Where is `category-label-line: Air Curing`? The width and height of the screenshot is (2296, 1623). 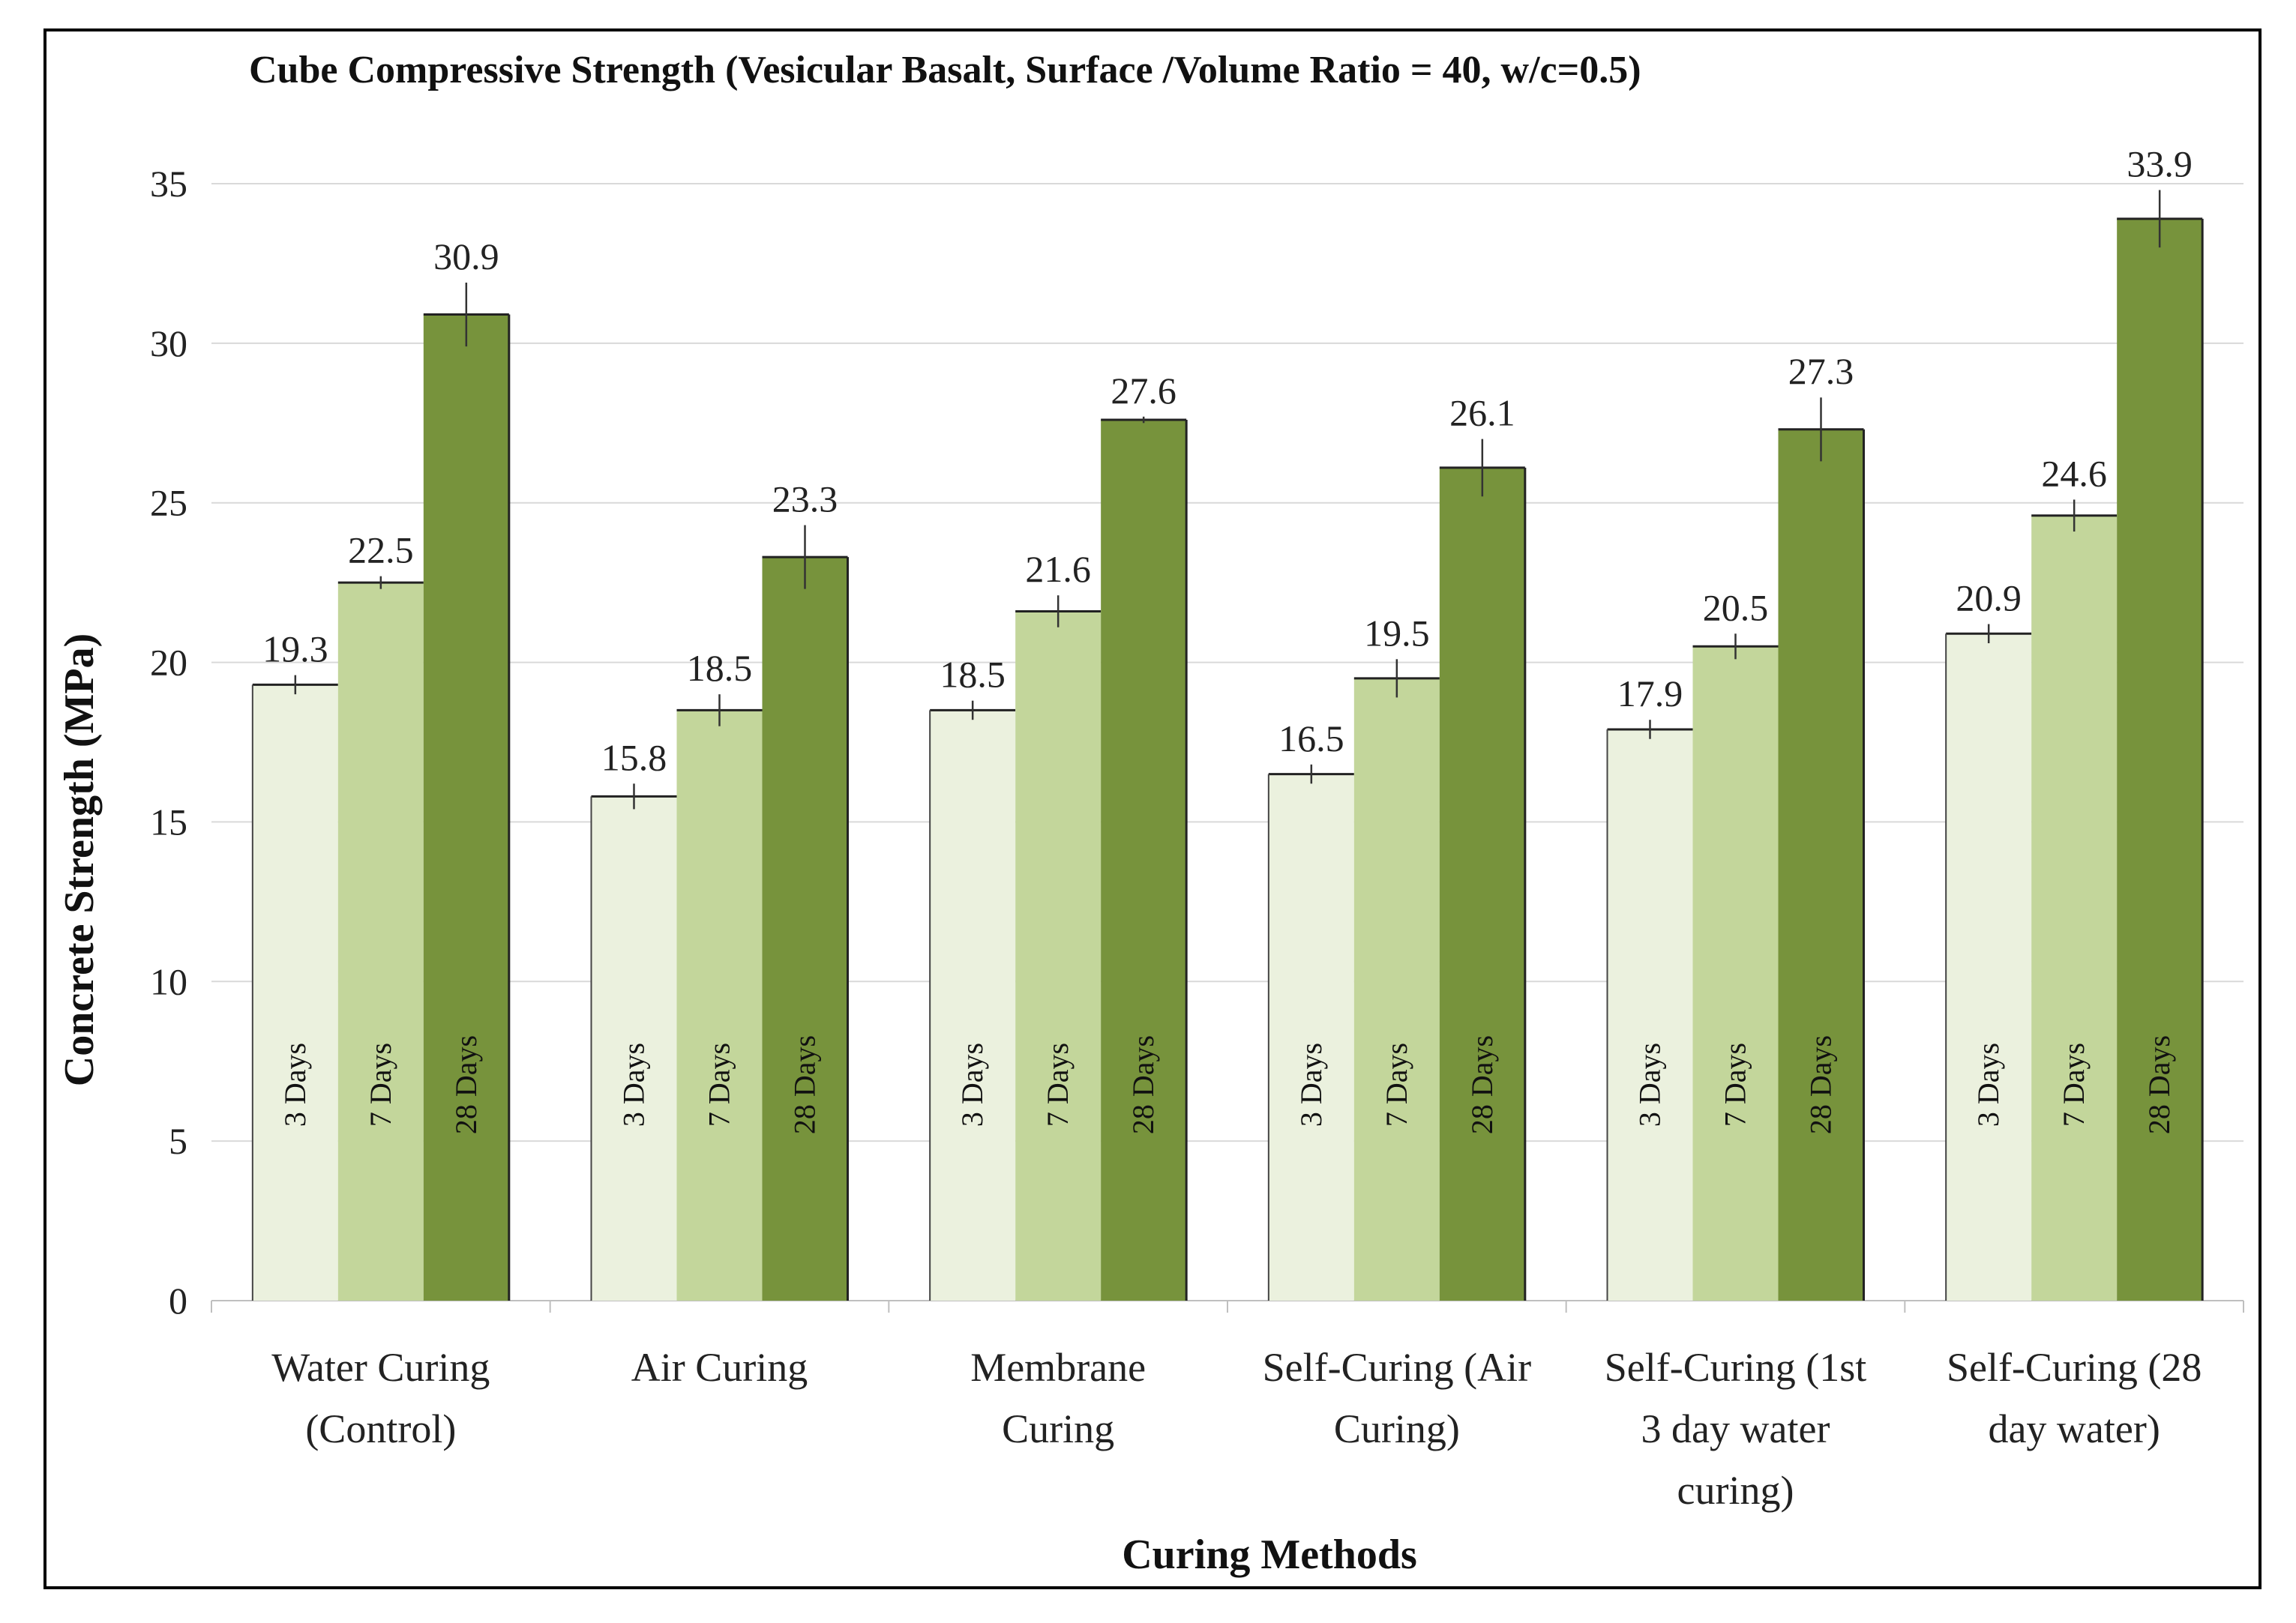 category-label-line: Air Curing is located at coordinates (719, 1367).